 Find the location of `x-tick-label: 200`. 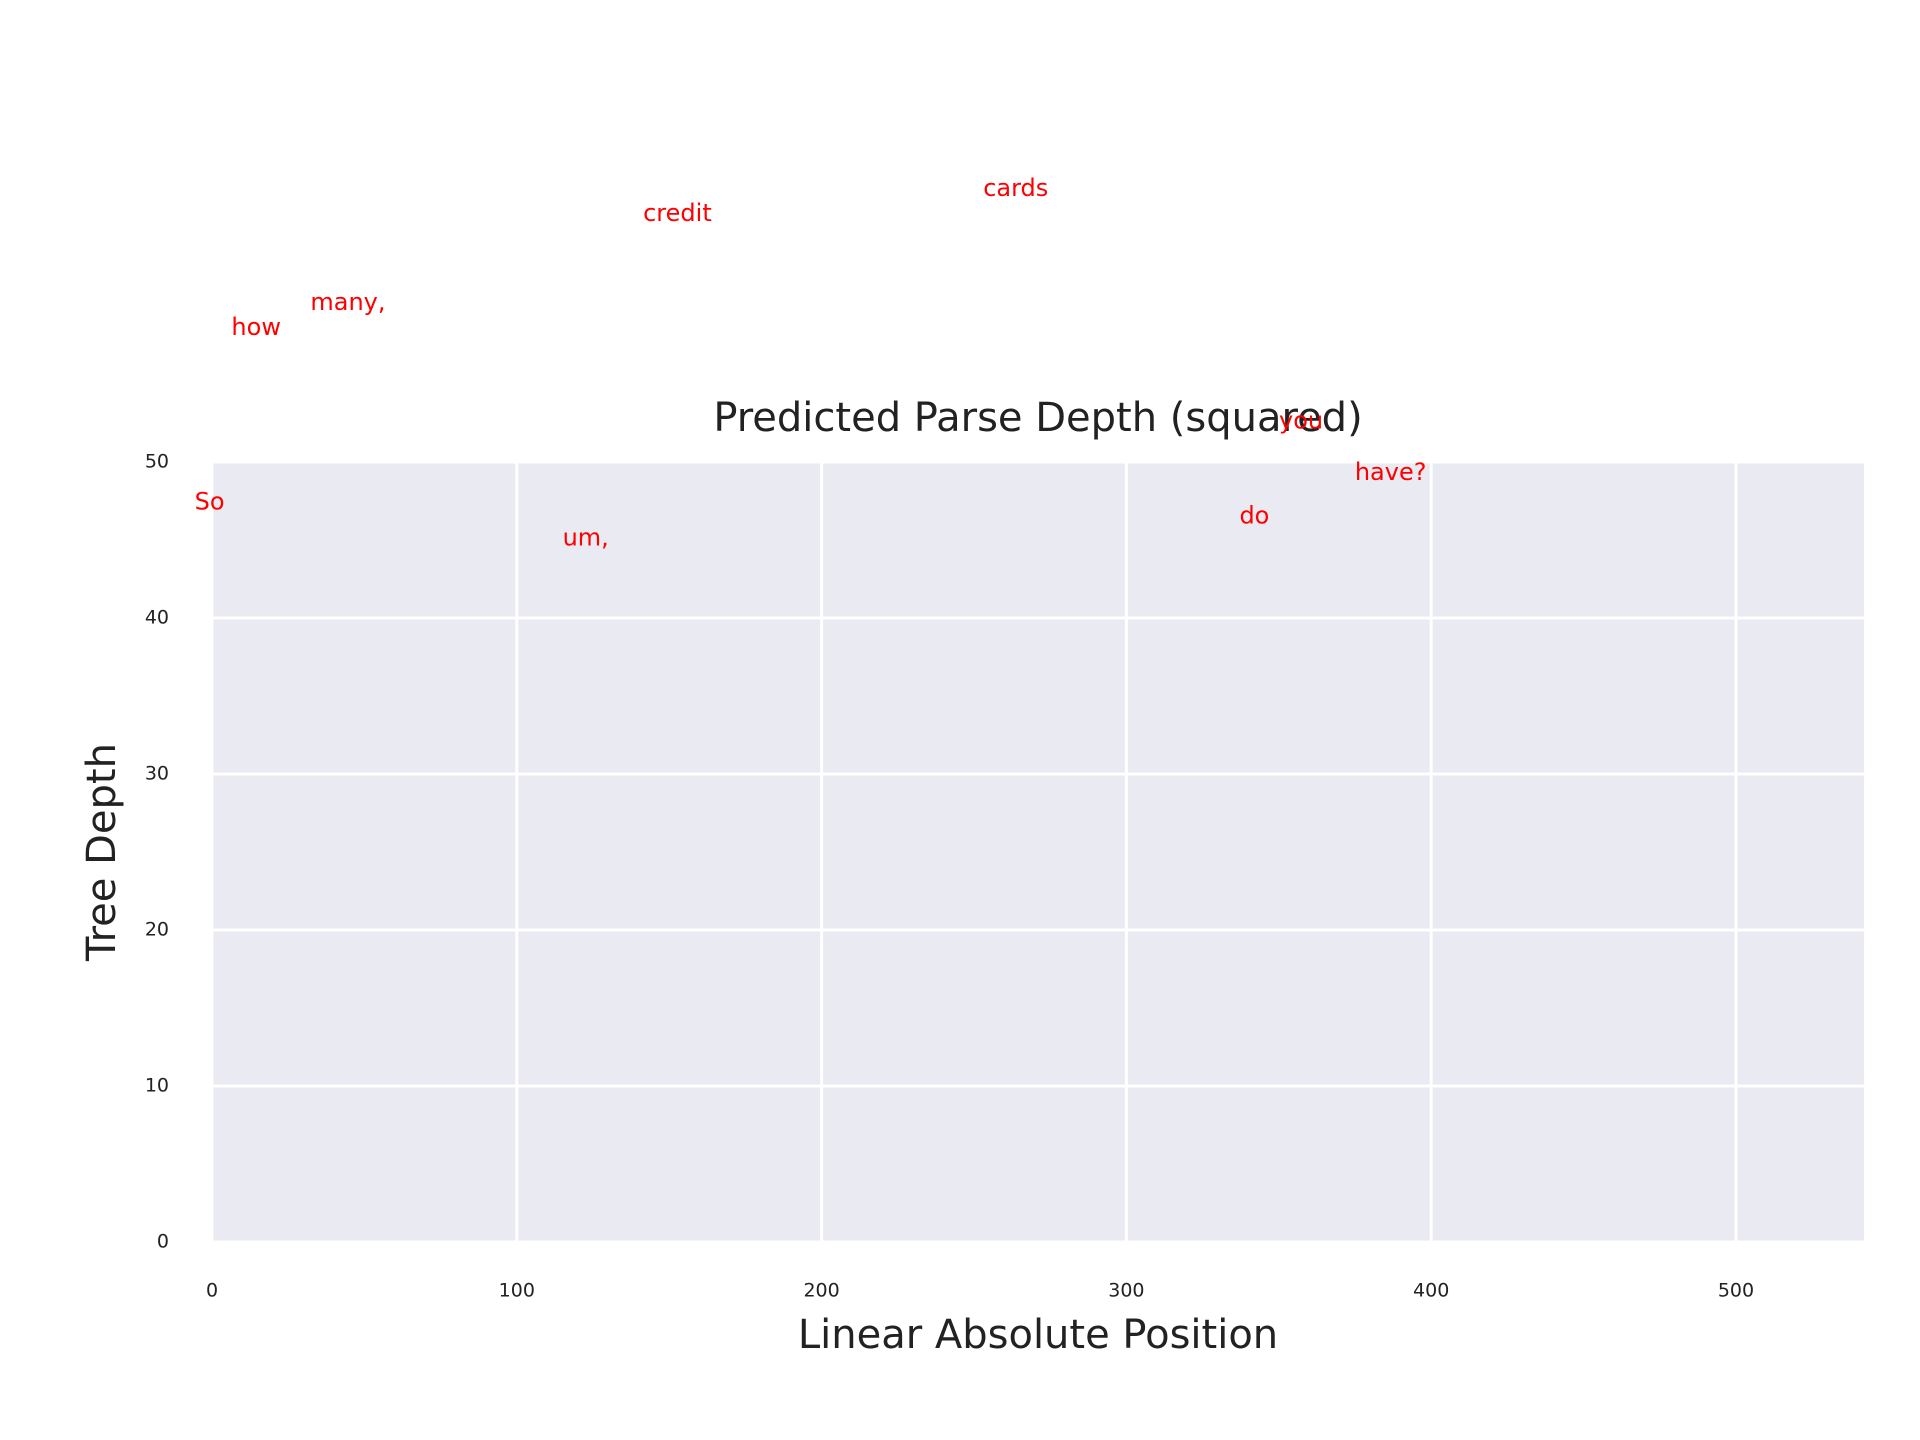

x-tick-label: 200 is located at coordinates (821, 1291).